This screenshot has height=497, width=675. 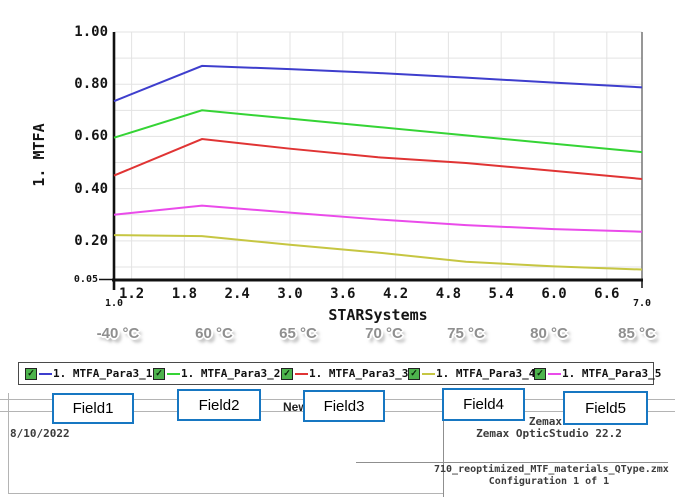 I want to click on y-axis-tick-label: 0.20, so click(x=91, y=240).